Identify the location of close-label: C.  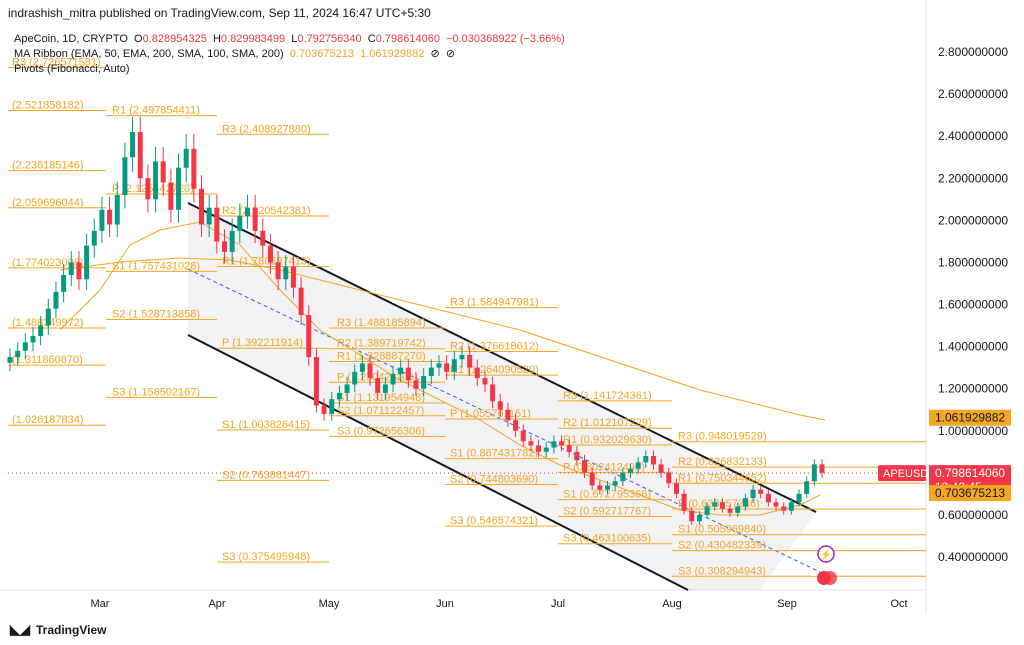
(371, 39).